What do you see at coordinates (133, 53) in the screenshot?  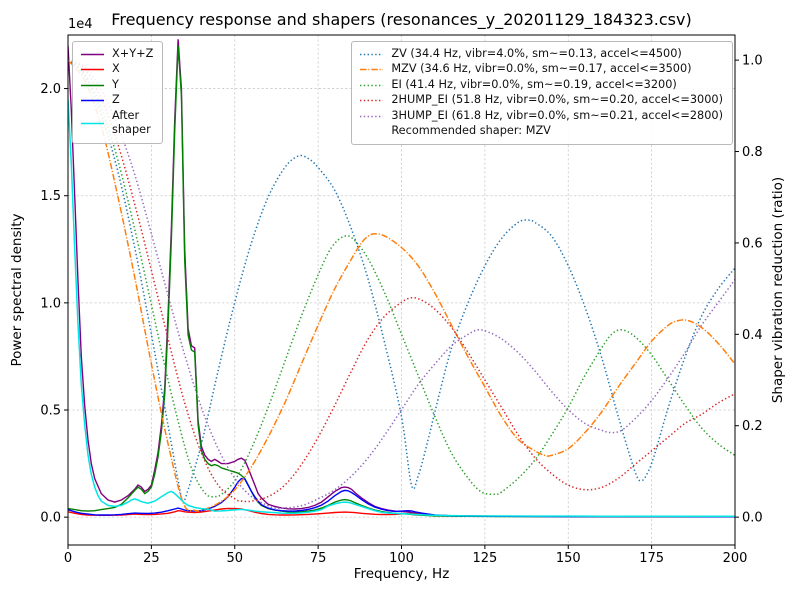 I see `legend-label: X+Y+Z` at bounding box center [133, 53].